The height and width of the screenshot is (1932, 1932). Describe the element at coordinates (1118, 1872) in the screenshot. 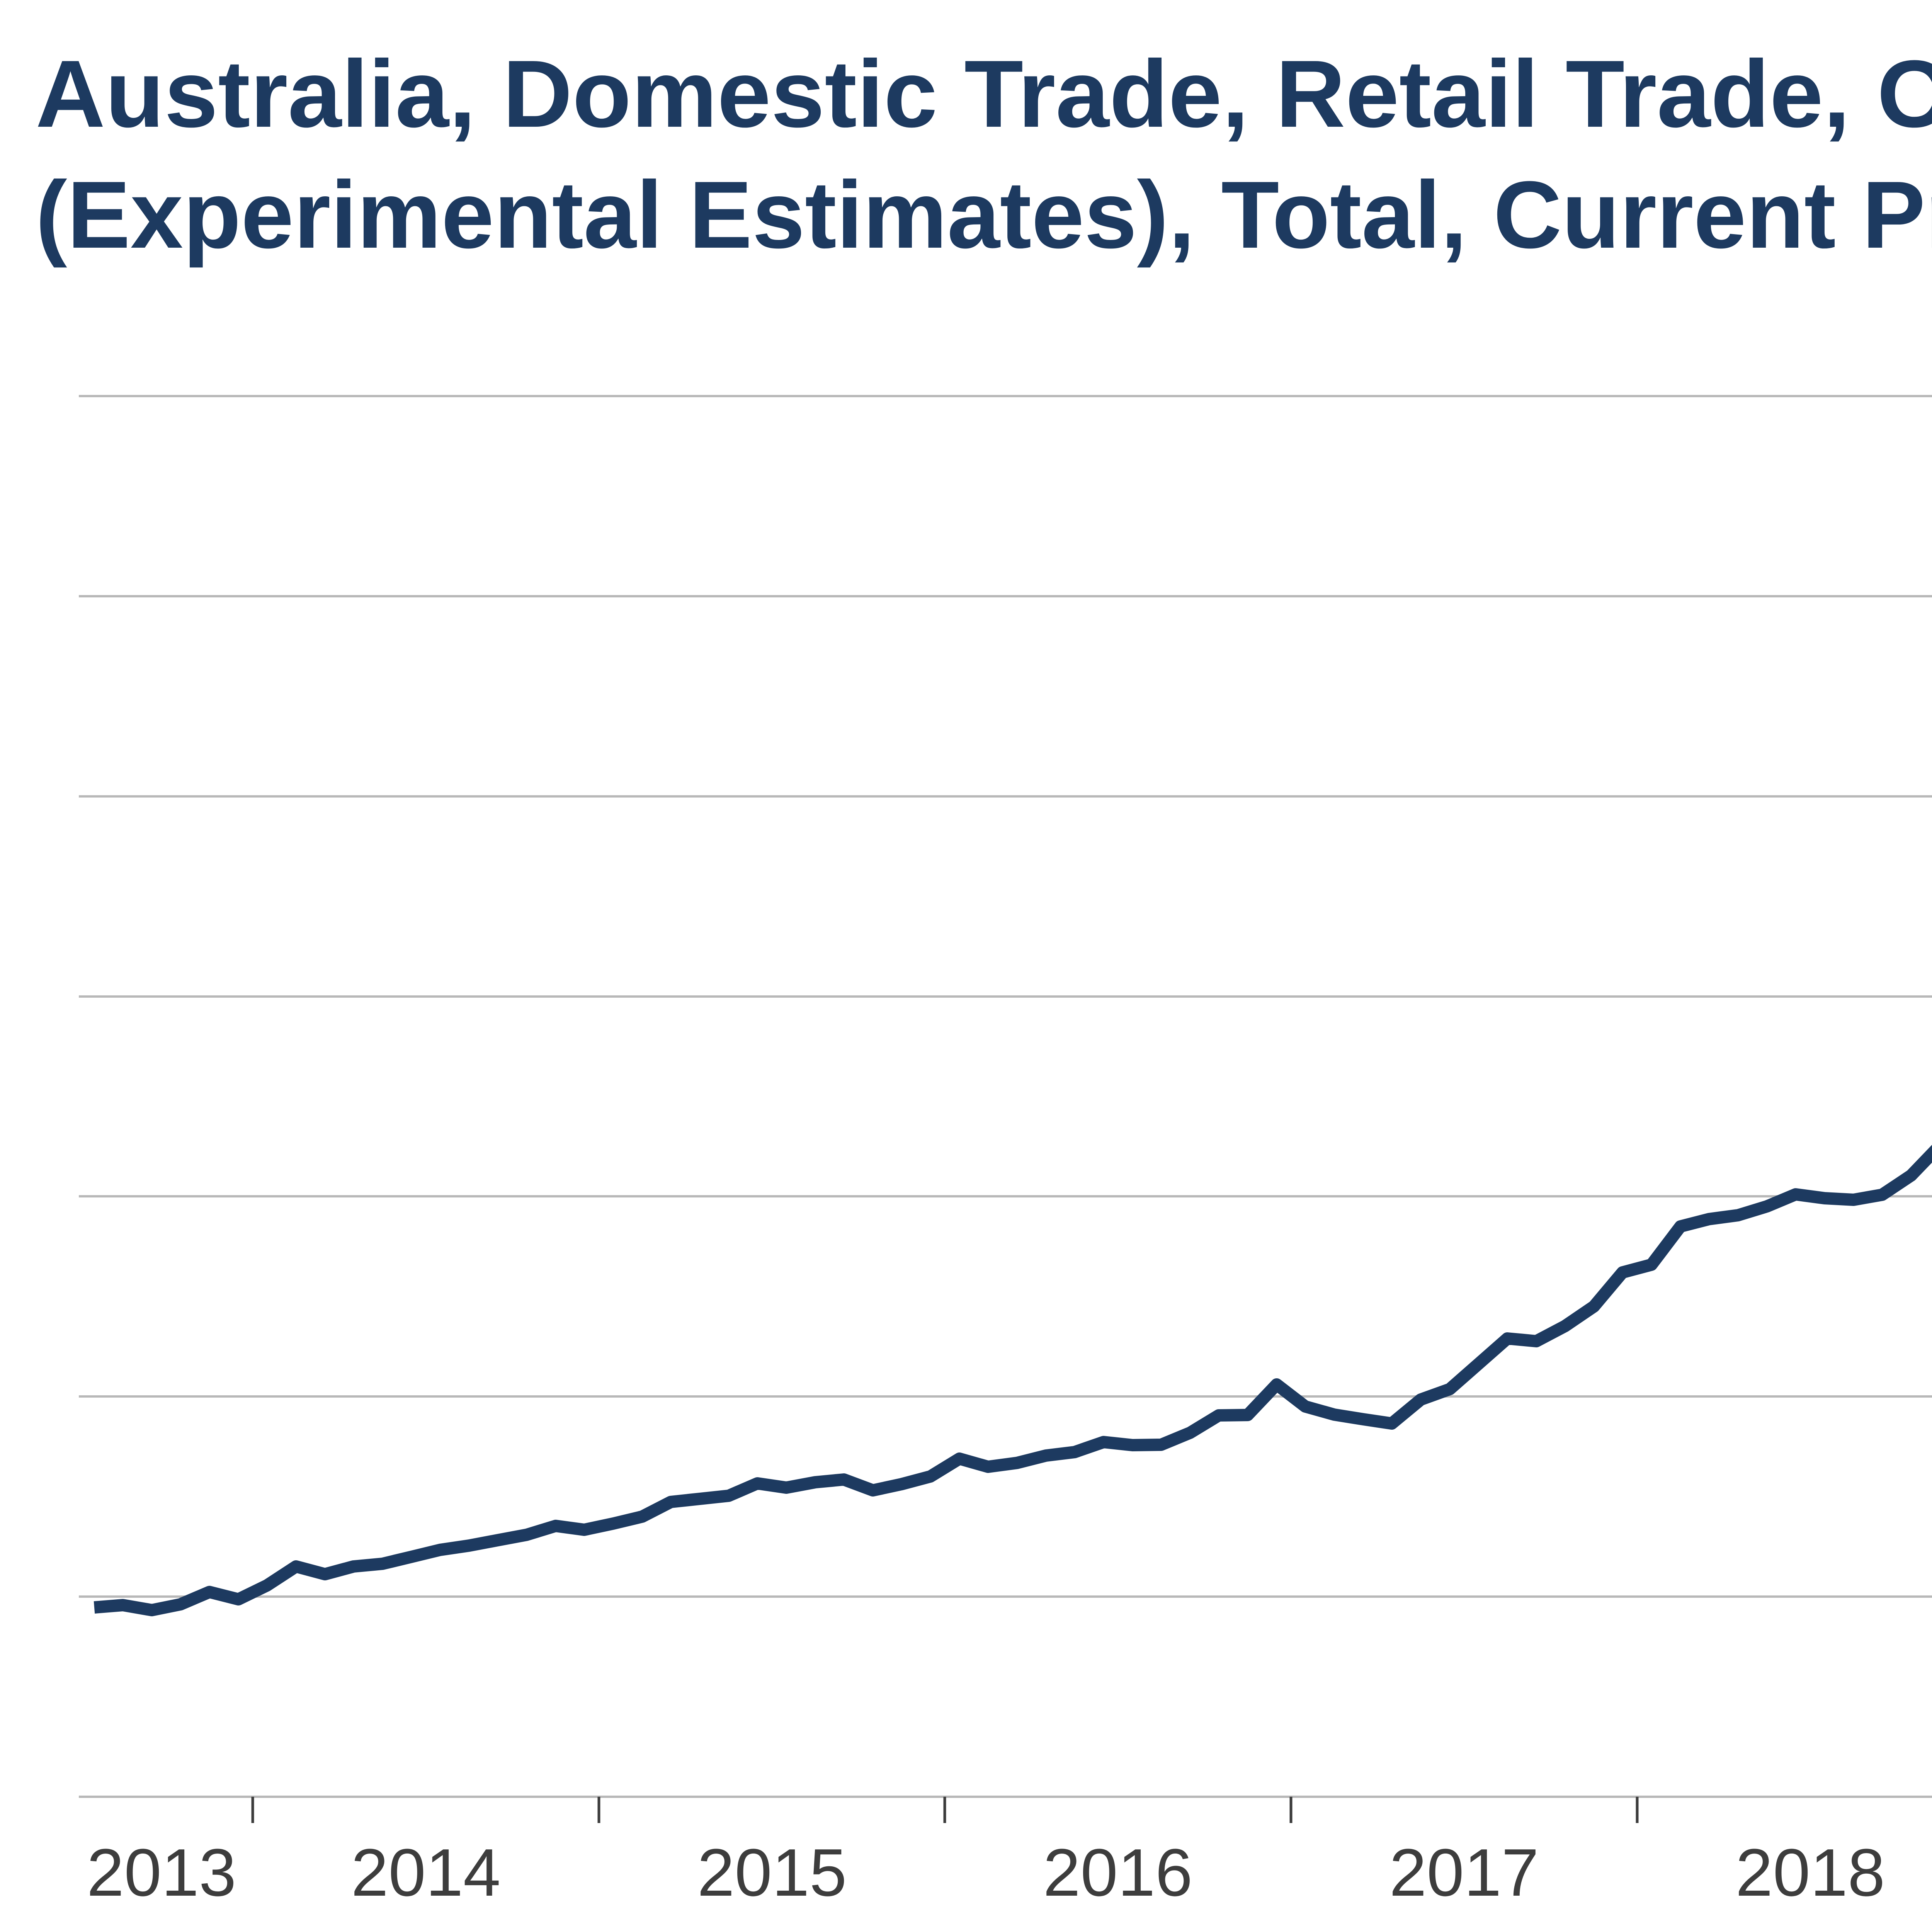

I see `svg-text: 2016` at that location.